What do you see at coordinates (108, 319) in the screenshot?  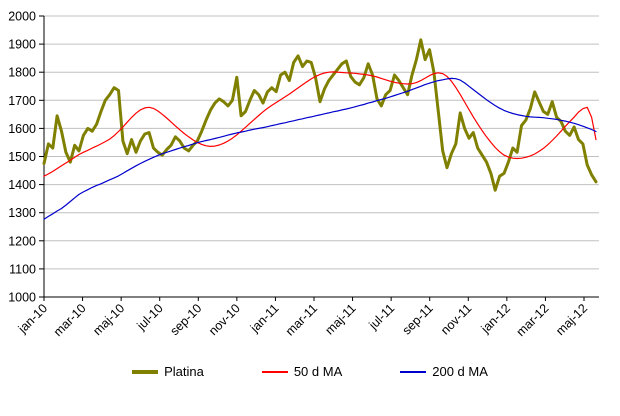 I see `x-axis-label: maj-10` at bounding box center [108, 319].